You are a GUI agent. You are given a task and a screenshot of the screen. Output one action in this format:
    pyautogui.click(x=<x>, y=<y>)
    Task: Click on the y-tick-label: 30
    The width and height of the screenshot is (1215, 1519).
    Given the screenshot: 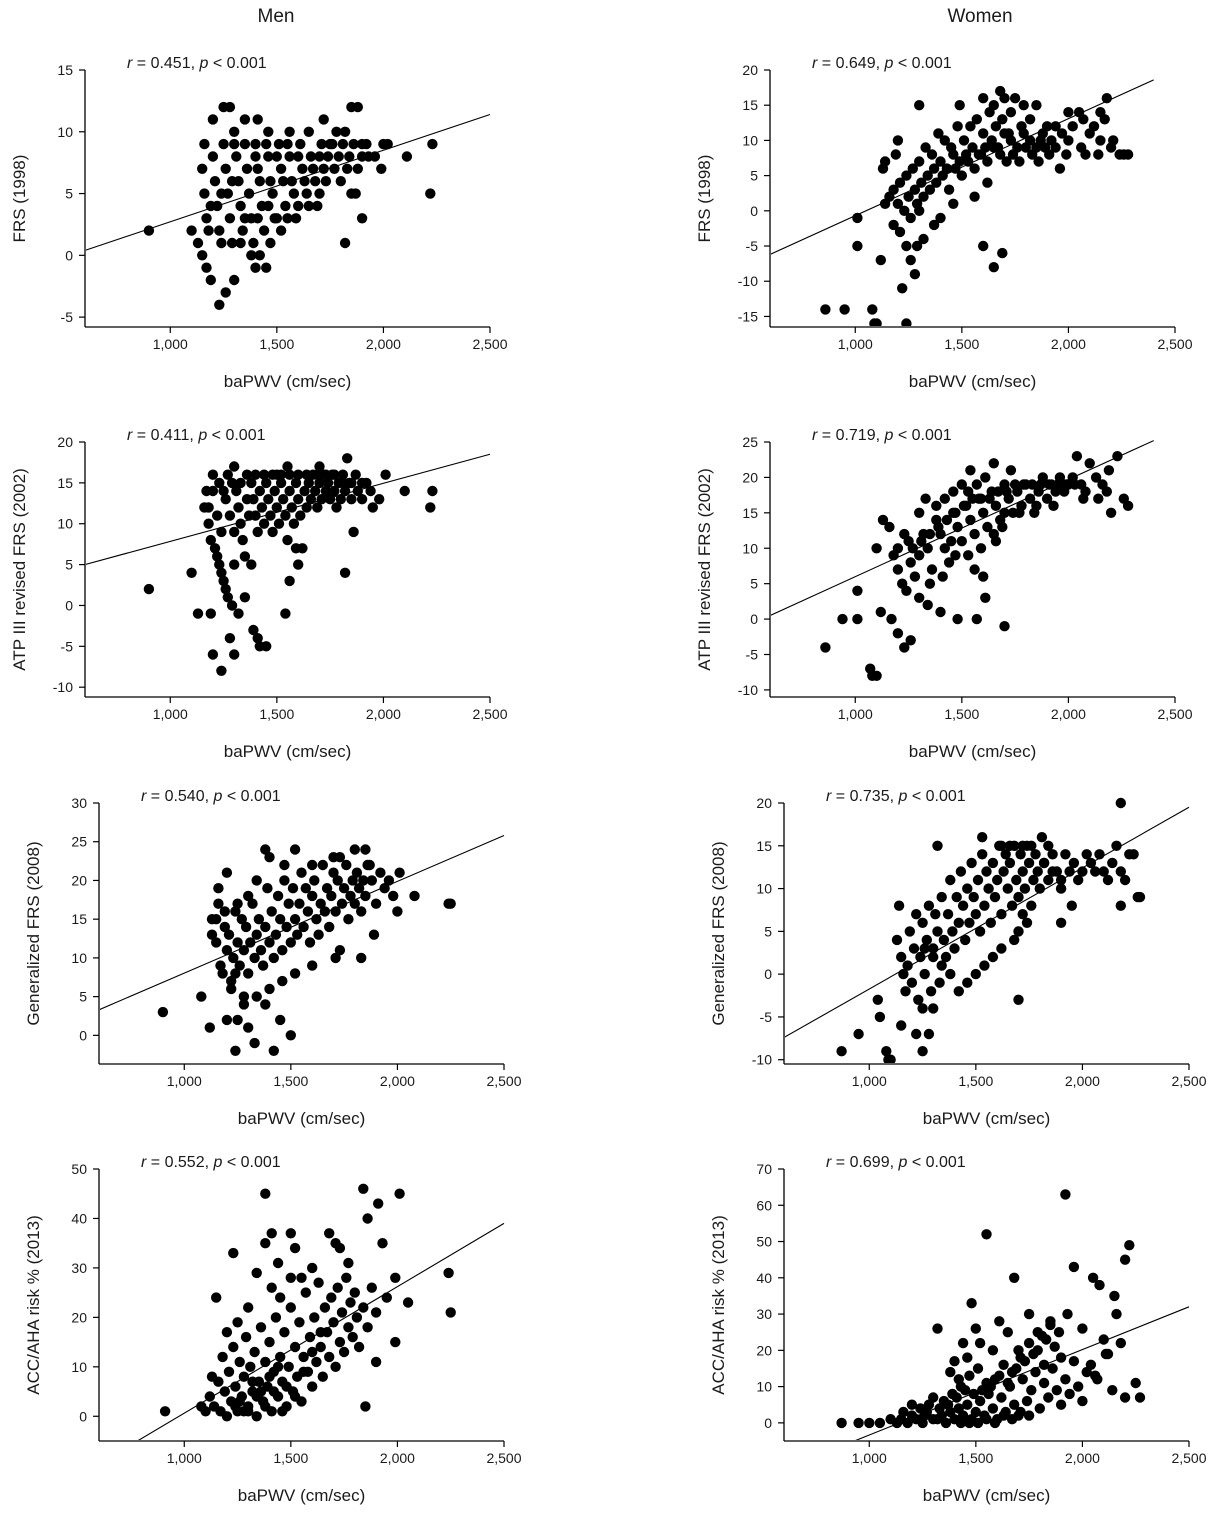 What is the action you would take?
    pyautogui.click(x=764, y=1314)
    